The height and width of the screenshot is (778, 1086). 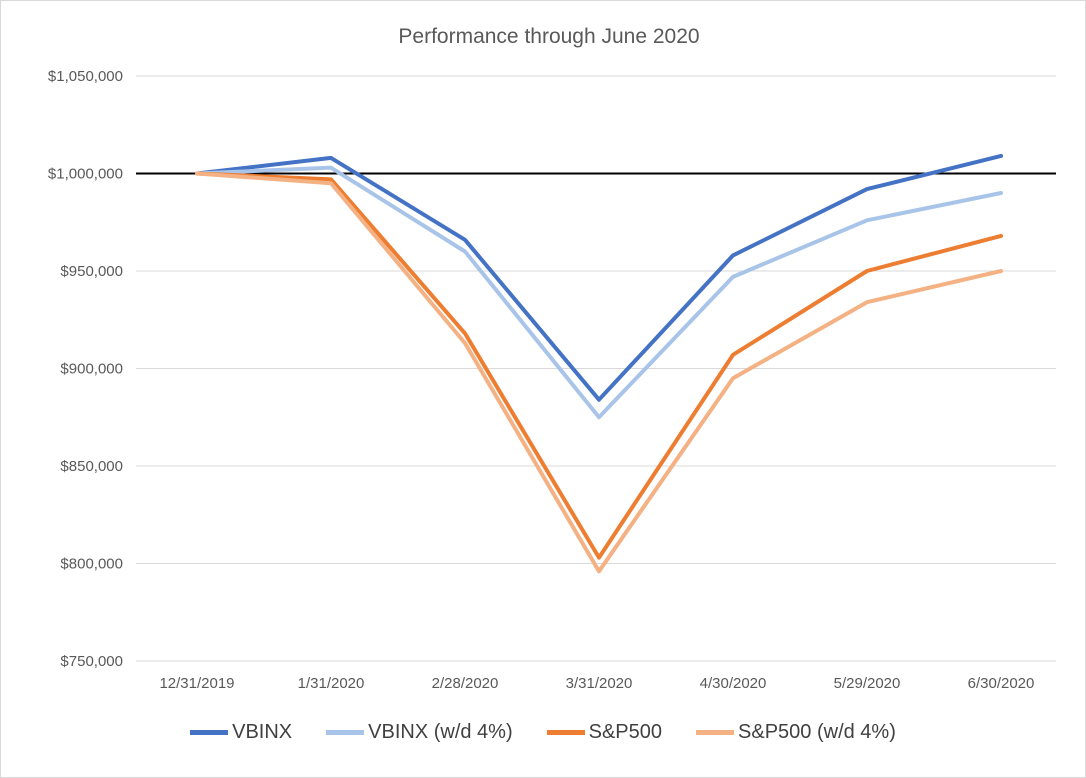 I want to click on x-tick-label: 5/29/2020, so click(x=867, y=683).